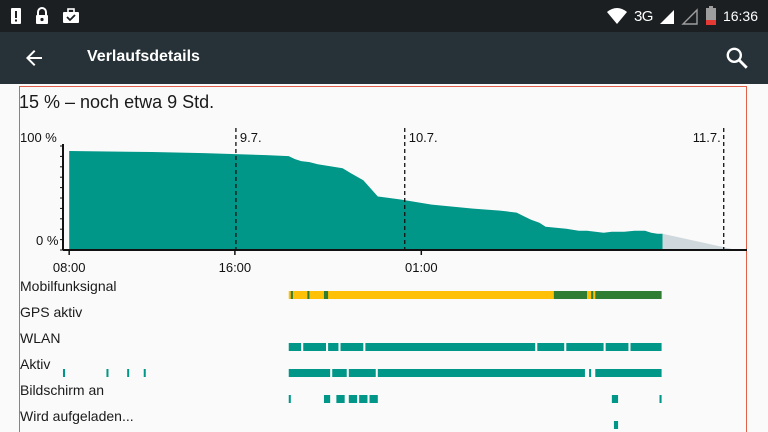 This screenshot has width=768, height=432. I want to click on signal-empty-icon, so click(689, 16).